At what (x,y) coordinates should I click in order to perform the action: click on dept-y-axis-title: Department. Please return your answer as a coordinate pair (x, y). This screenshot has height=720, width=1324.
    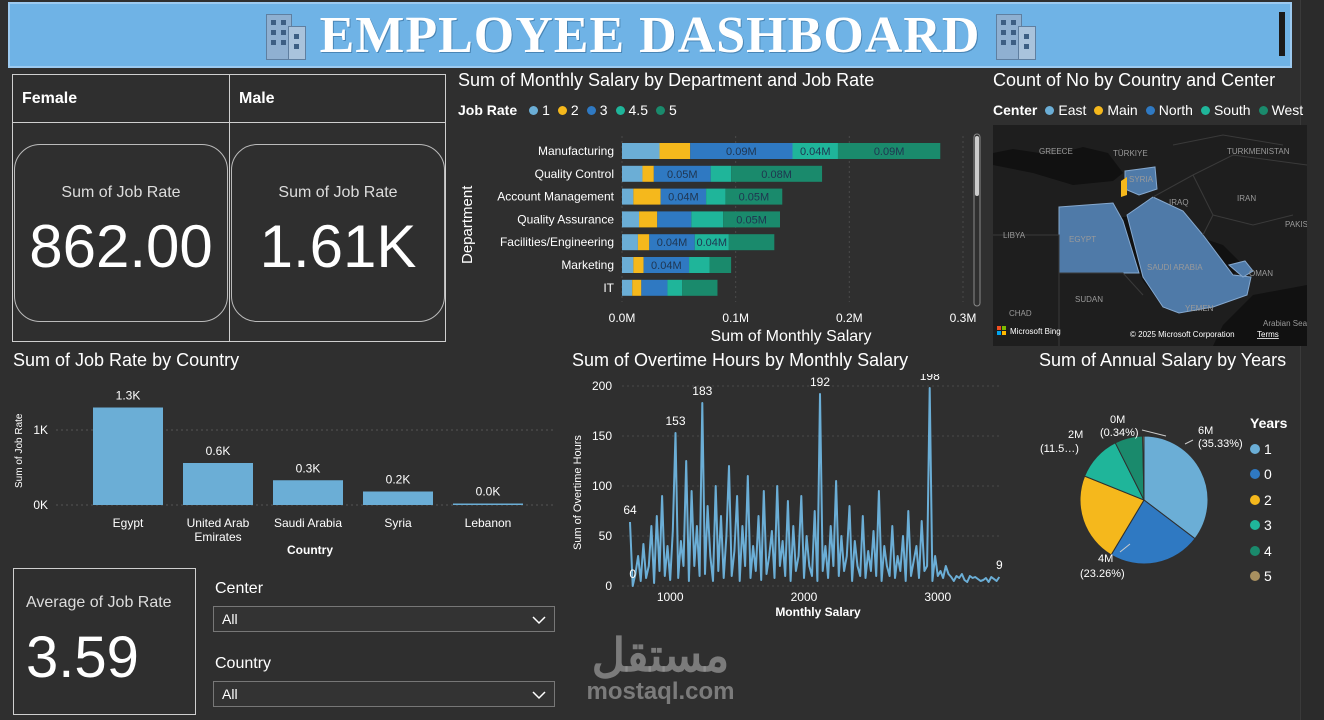
    Looking at the image, I should click on (467, 224).